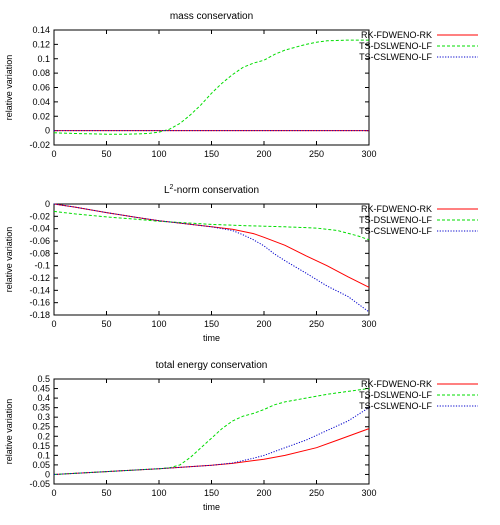 The width and height of the screenshot is (500, 525). What do you see at coordinates (39, 484) in the screenshot?
I see `y-tick-label: -0.05` at bounding box center [39, 484].